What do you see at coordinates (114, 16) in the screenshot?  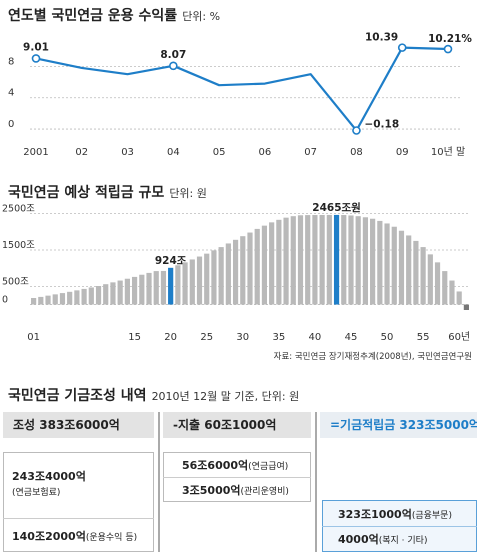 I see `line-chart-title: 연도별 국민연금 운용 수익률 단위: %` at bounding box center [114, 16].